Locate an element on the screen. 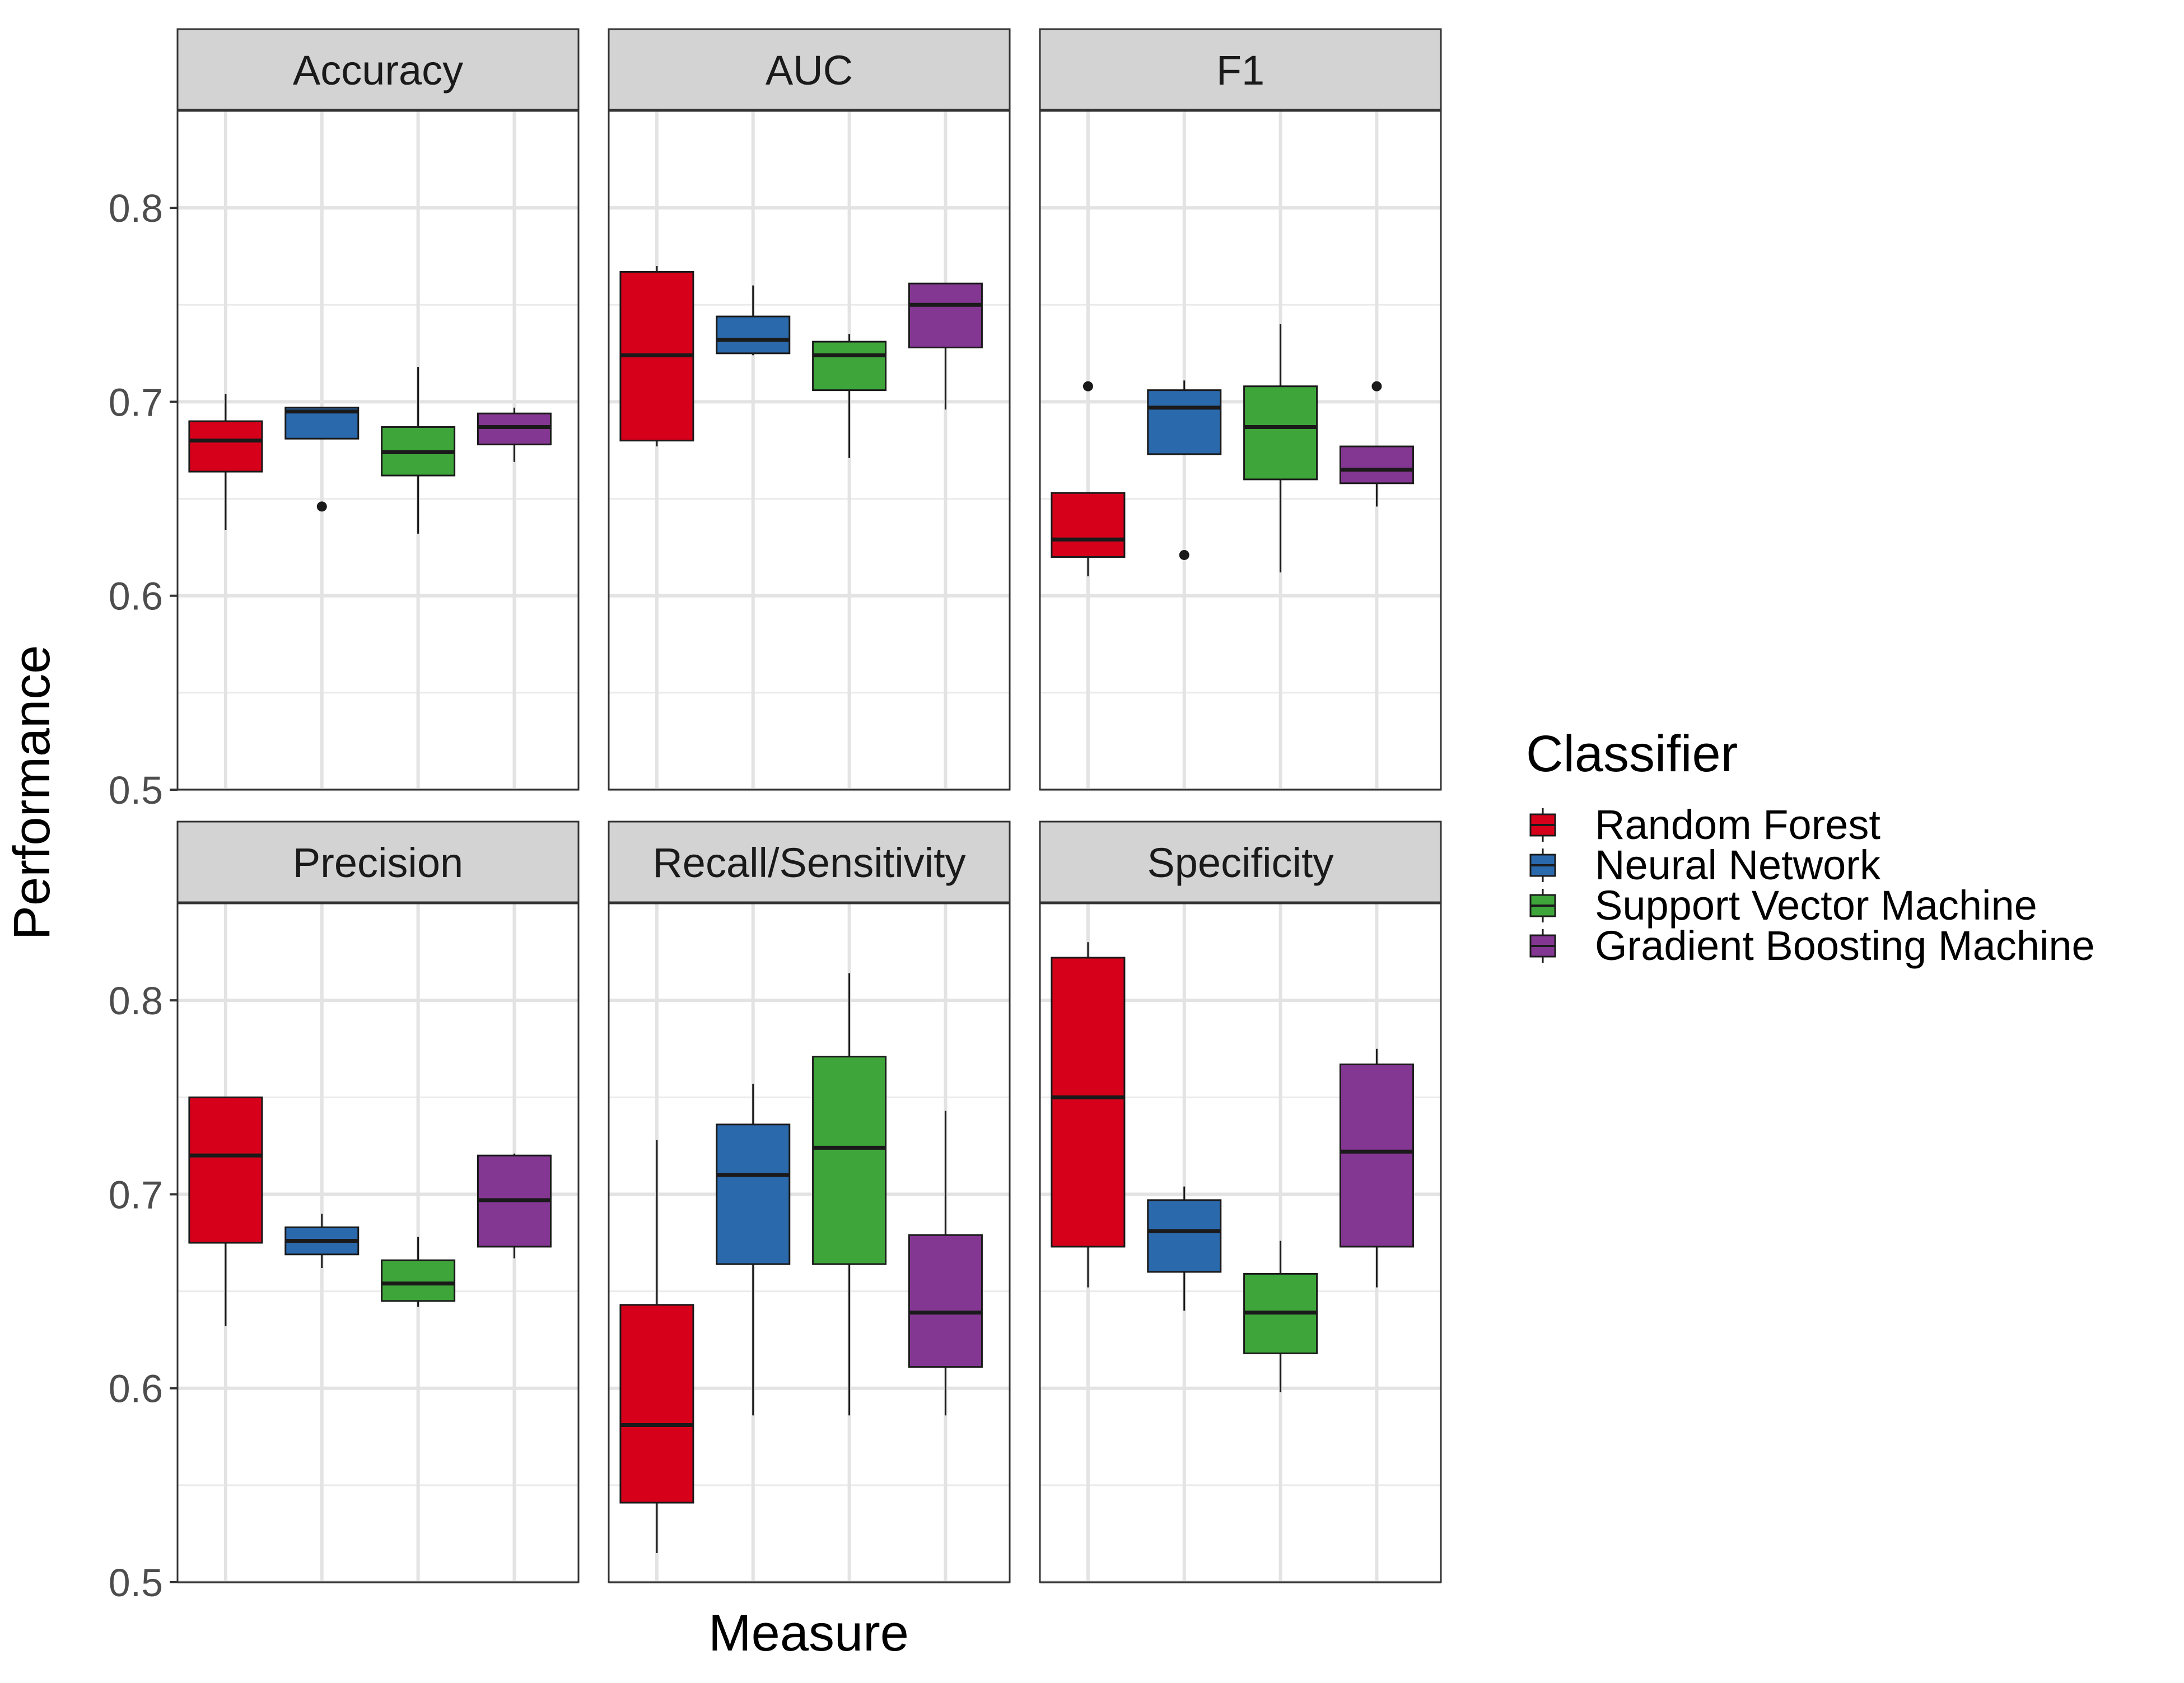 The height and width of the screenshot is (1683, 2184). facet-accuracy: Accuracy is located at coordinates (378, 410).